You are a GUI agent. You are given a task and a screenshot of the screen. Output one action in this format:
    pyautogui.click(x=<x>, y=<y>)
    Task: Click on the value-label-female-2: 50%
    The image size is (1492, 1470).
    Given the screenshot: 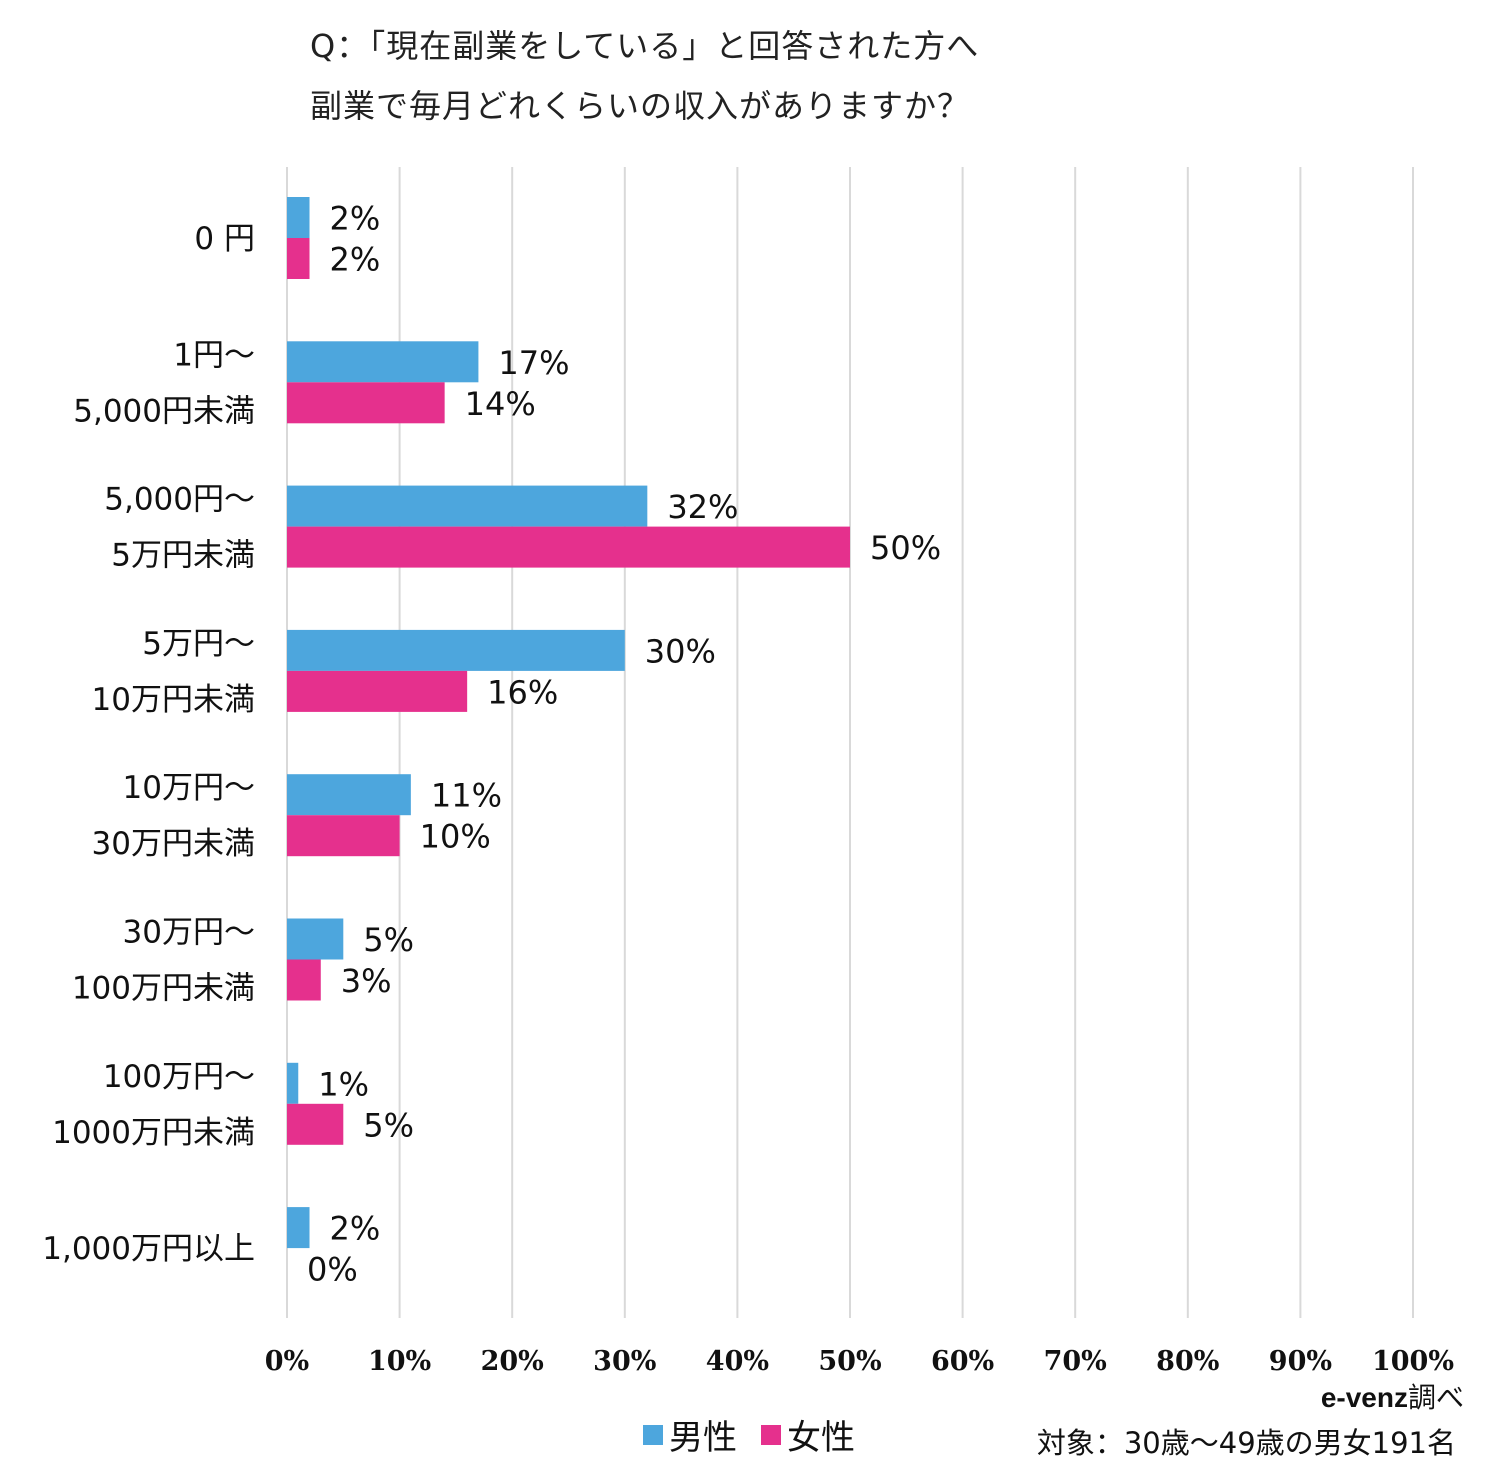 What is the action you would take?
    pyautogui.click(x=905, y=548)
    